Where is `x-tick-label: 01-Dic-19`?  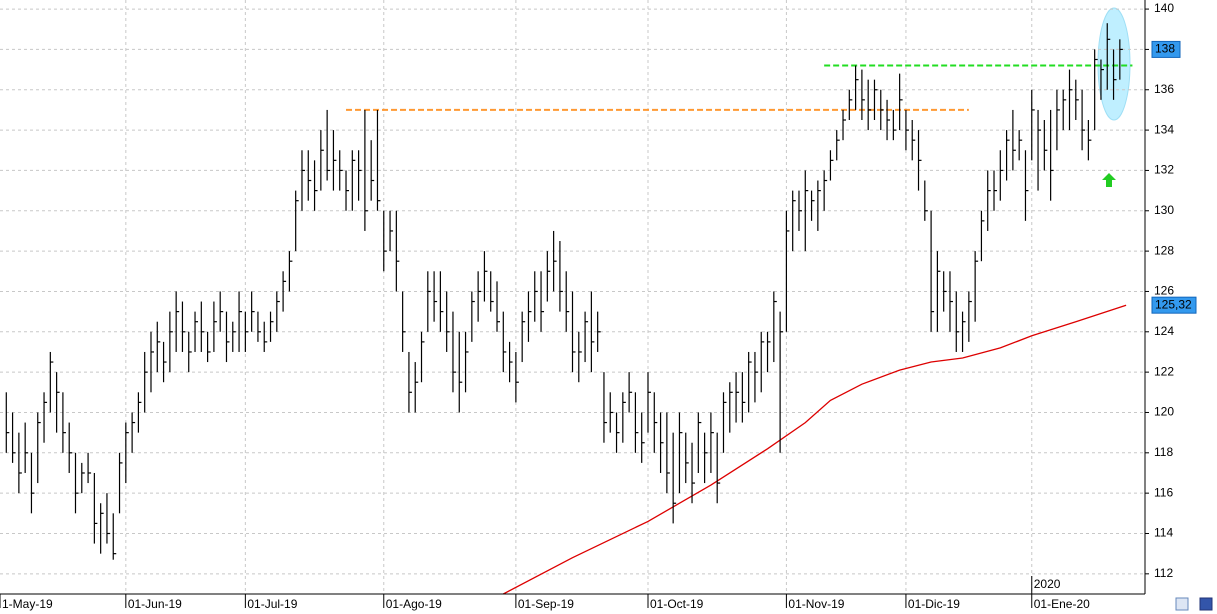 x-tick-label: 01-Dic-19 is located at coordinates (934, 604).